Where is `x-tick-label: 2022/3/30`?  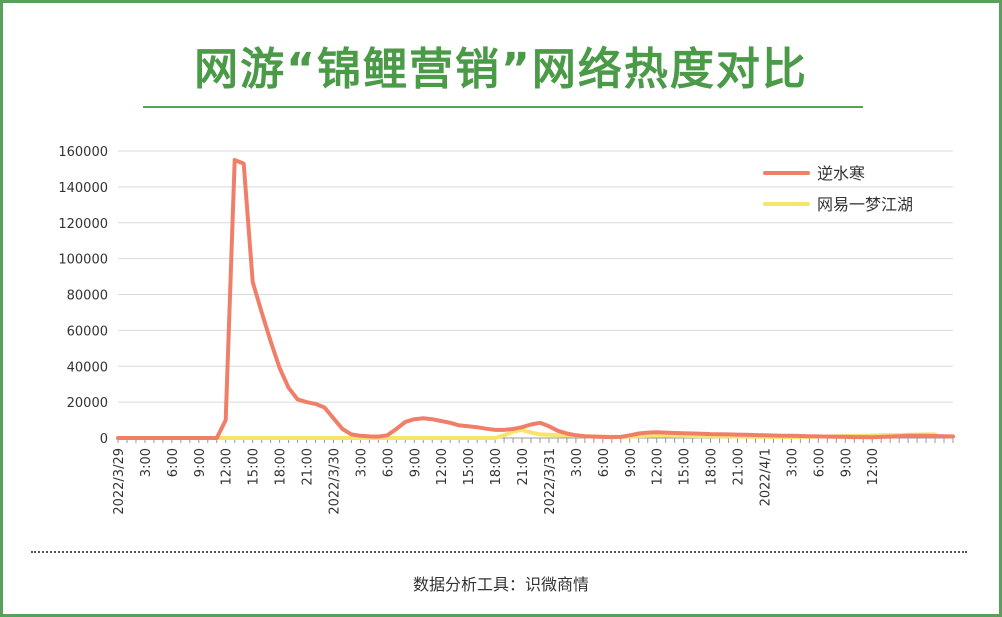 x-tick-label: 2022/3/30 is located at coordinates (334, 481).